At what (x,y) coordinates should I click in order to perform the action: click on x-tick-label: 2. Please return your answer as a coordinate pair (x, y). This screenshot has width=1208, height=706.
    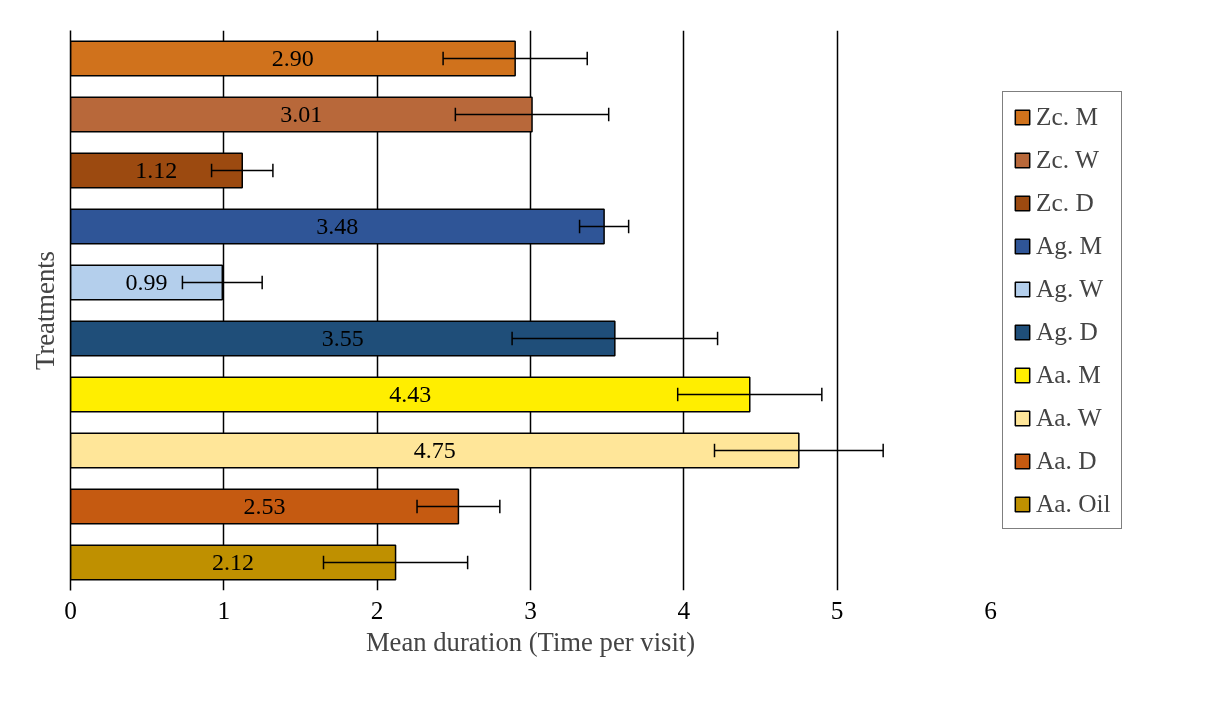
    Looking at the image, I should click on (377, 609).